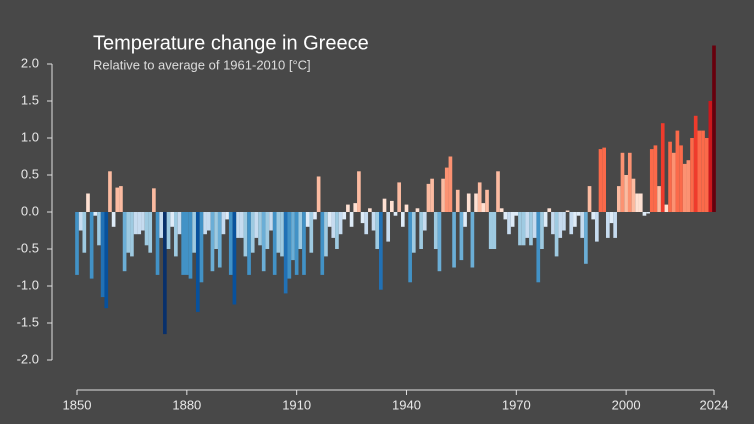 This screenshot has width=754, height=424. I want to click on x-tick-label: 2024, so click(714, 404).